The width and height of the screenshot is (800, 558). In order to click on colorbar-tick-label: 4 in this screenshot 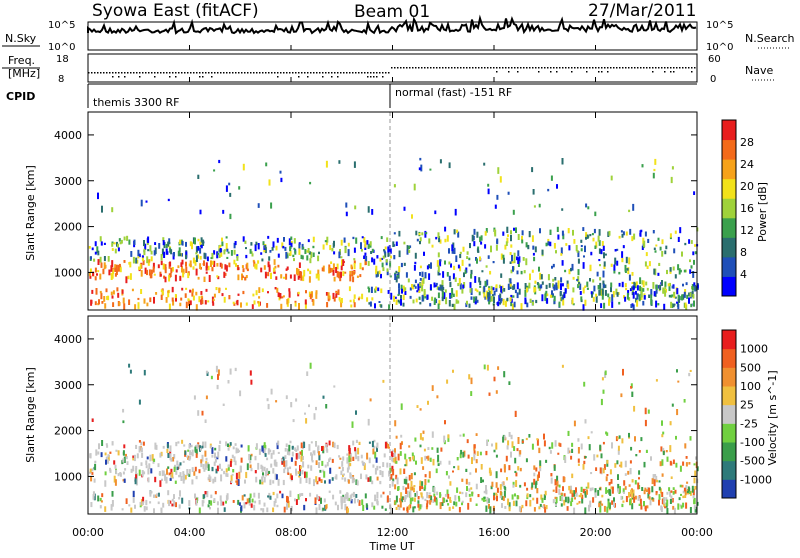, I will do `click(743, 274)`.